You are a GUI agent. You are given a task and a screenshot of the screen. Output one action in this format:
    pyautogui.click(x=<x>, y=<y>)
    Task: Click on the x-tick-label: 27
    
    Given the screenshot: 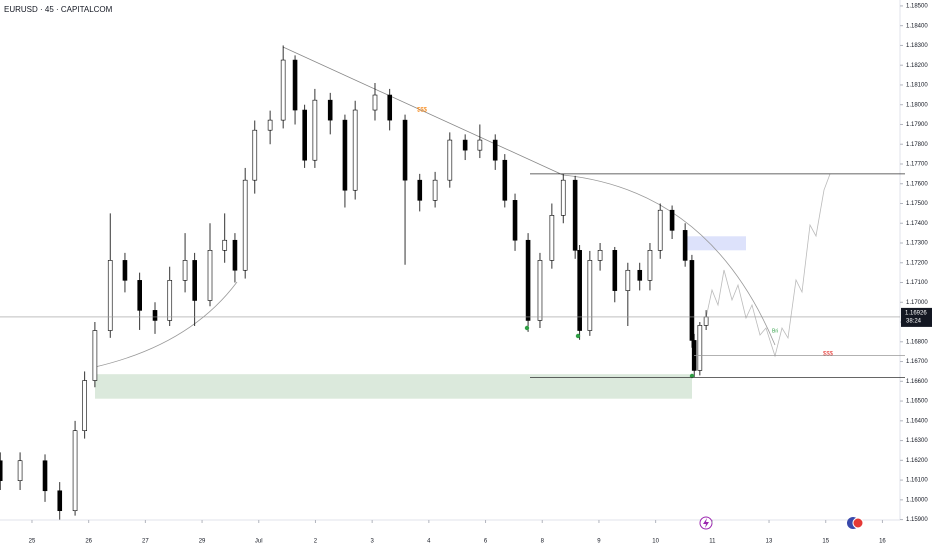 What is the action you would take?
    pyautogui.click(x=145, y=542)
    